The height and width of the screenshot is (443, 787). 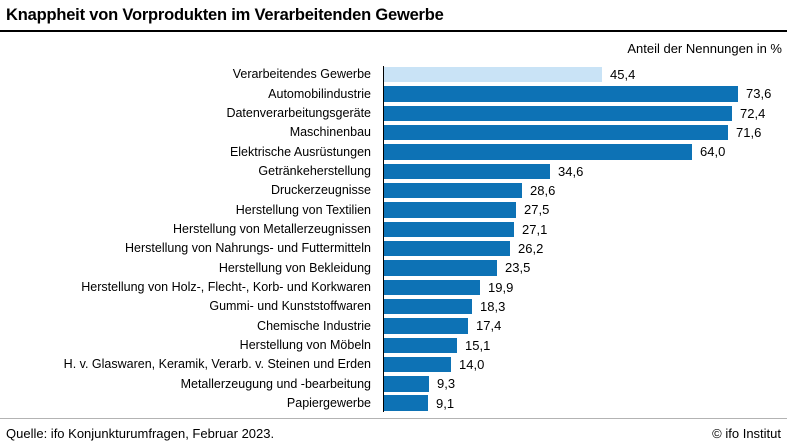 What do you see at coordinates (746, 433) in the screenshot?
I see `copyright-note: © ifo Institut` at bounding box center [746, 433].